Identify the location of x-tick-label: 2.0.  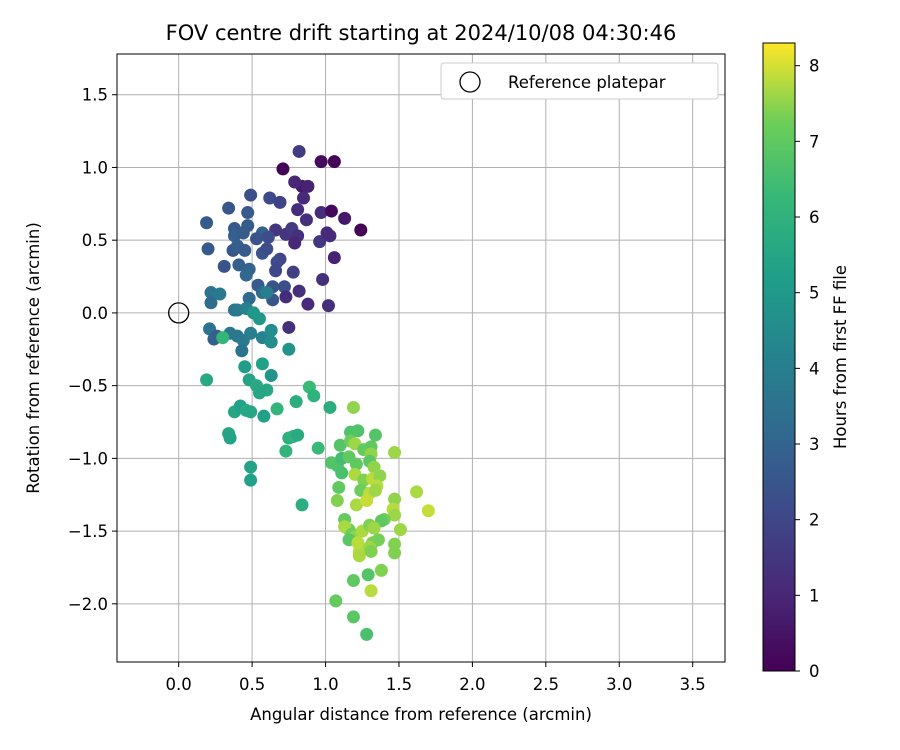
(472, 684).